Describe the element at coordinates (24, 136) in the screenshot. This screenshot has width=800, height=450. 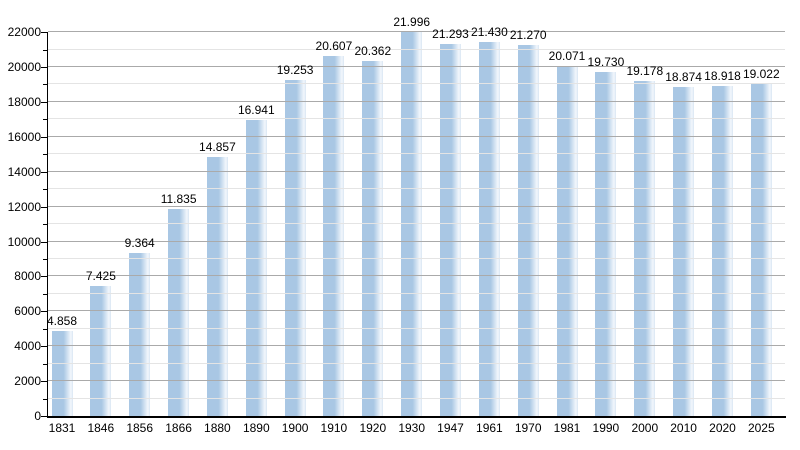
I see `y-axis-tick-label: 16000` at that location.